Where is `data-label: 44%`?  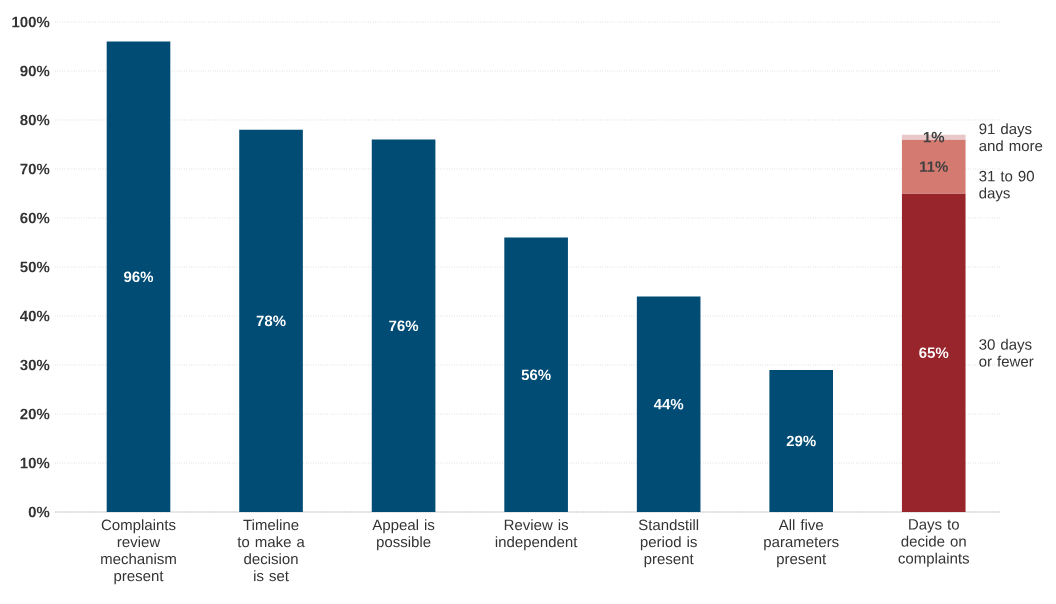 data-label: 44% is located at coordinates (668, 404).